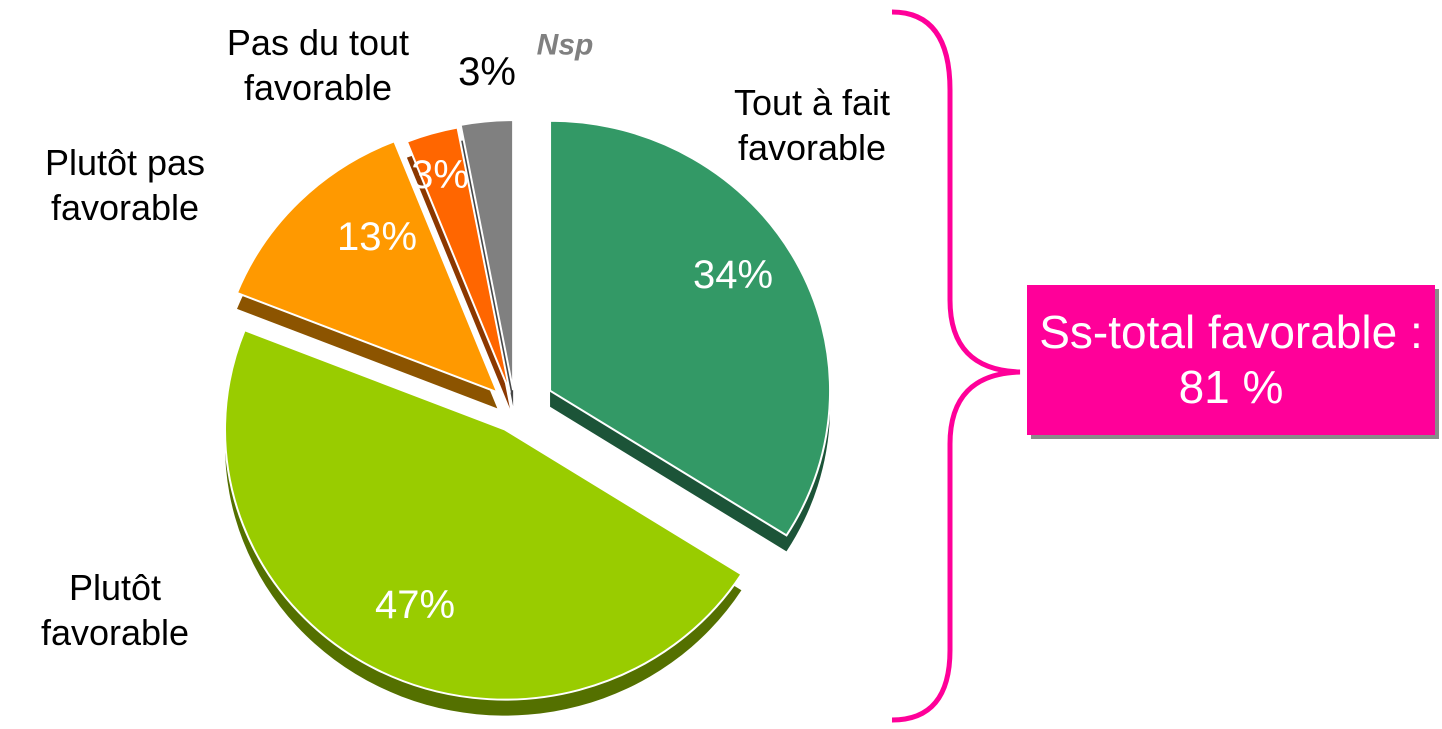 The width and height of the screenshot is (1442, 729). Describe the element at coordinates (415, 605) in the screenshot. I see `value-label: 47%` at that location.